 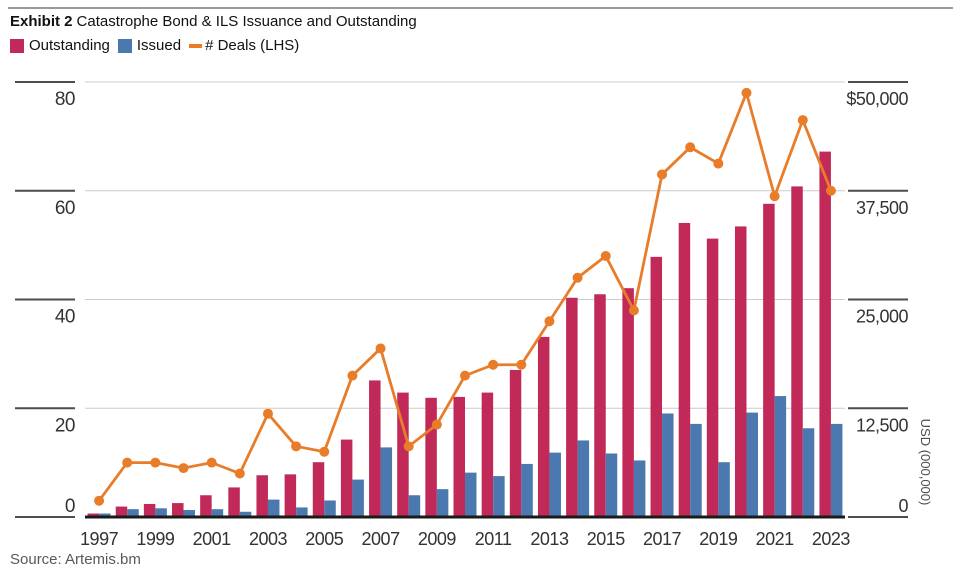 I want to click on legend-label-deals: # Deals (LHS), so click(x=252, y=45).